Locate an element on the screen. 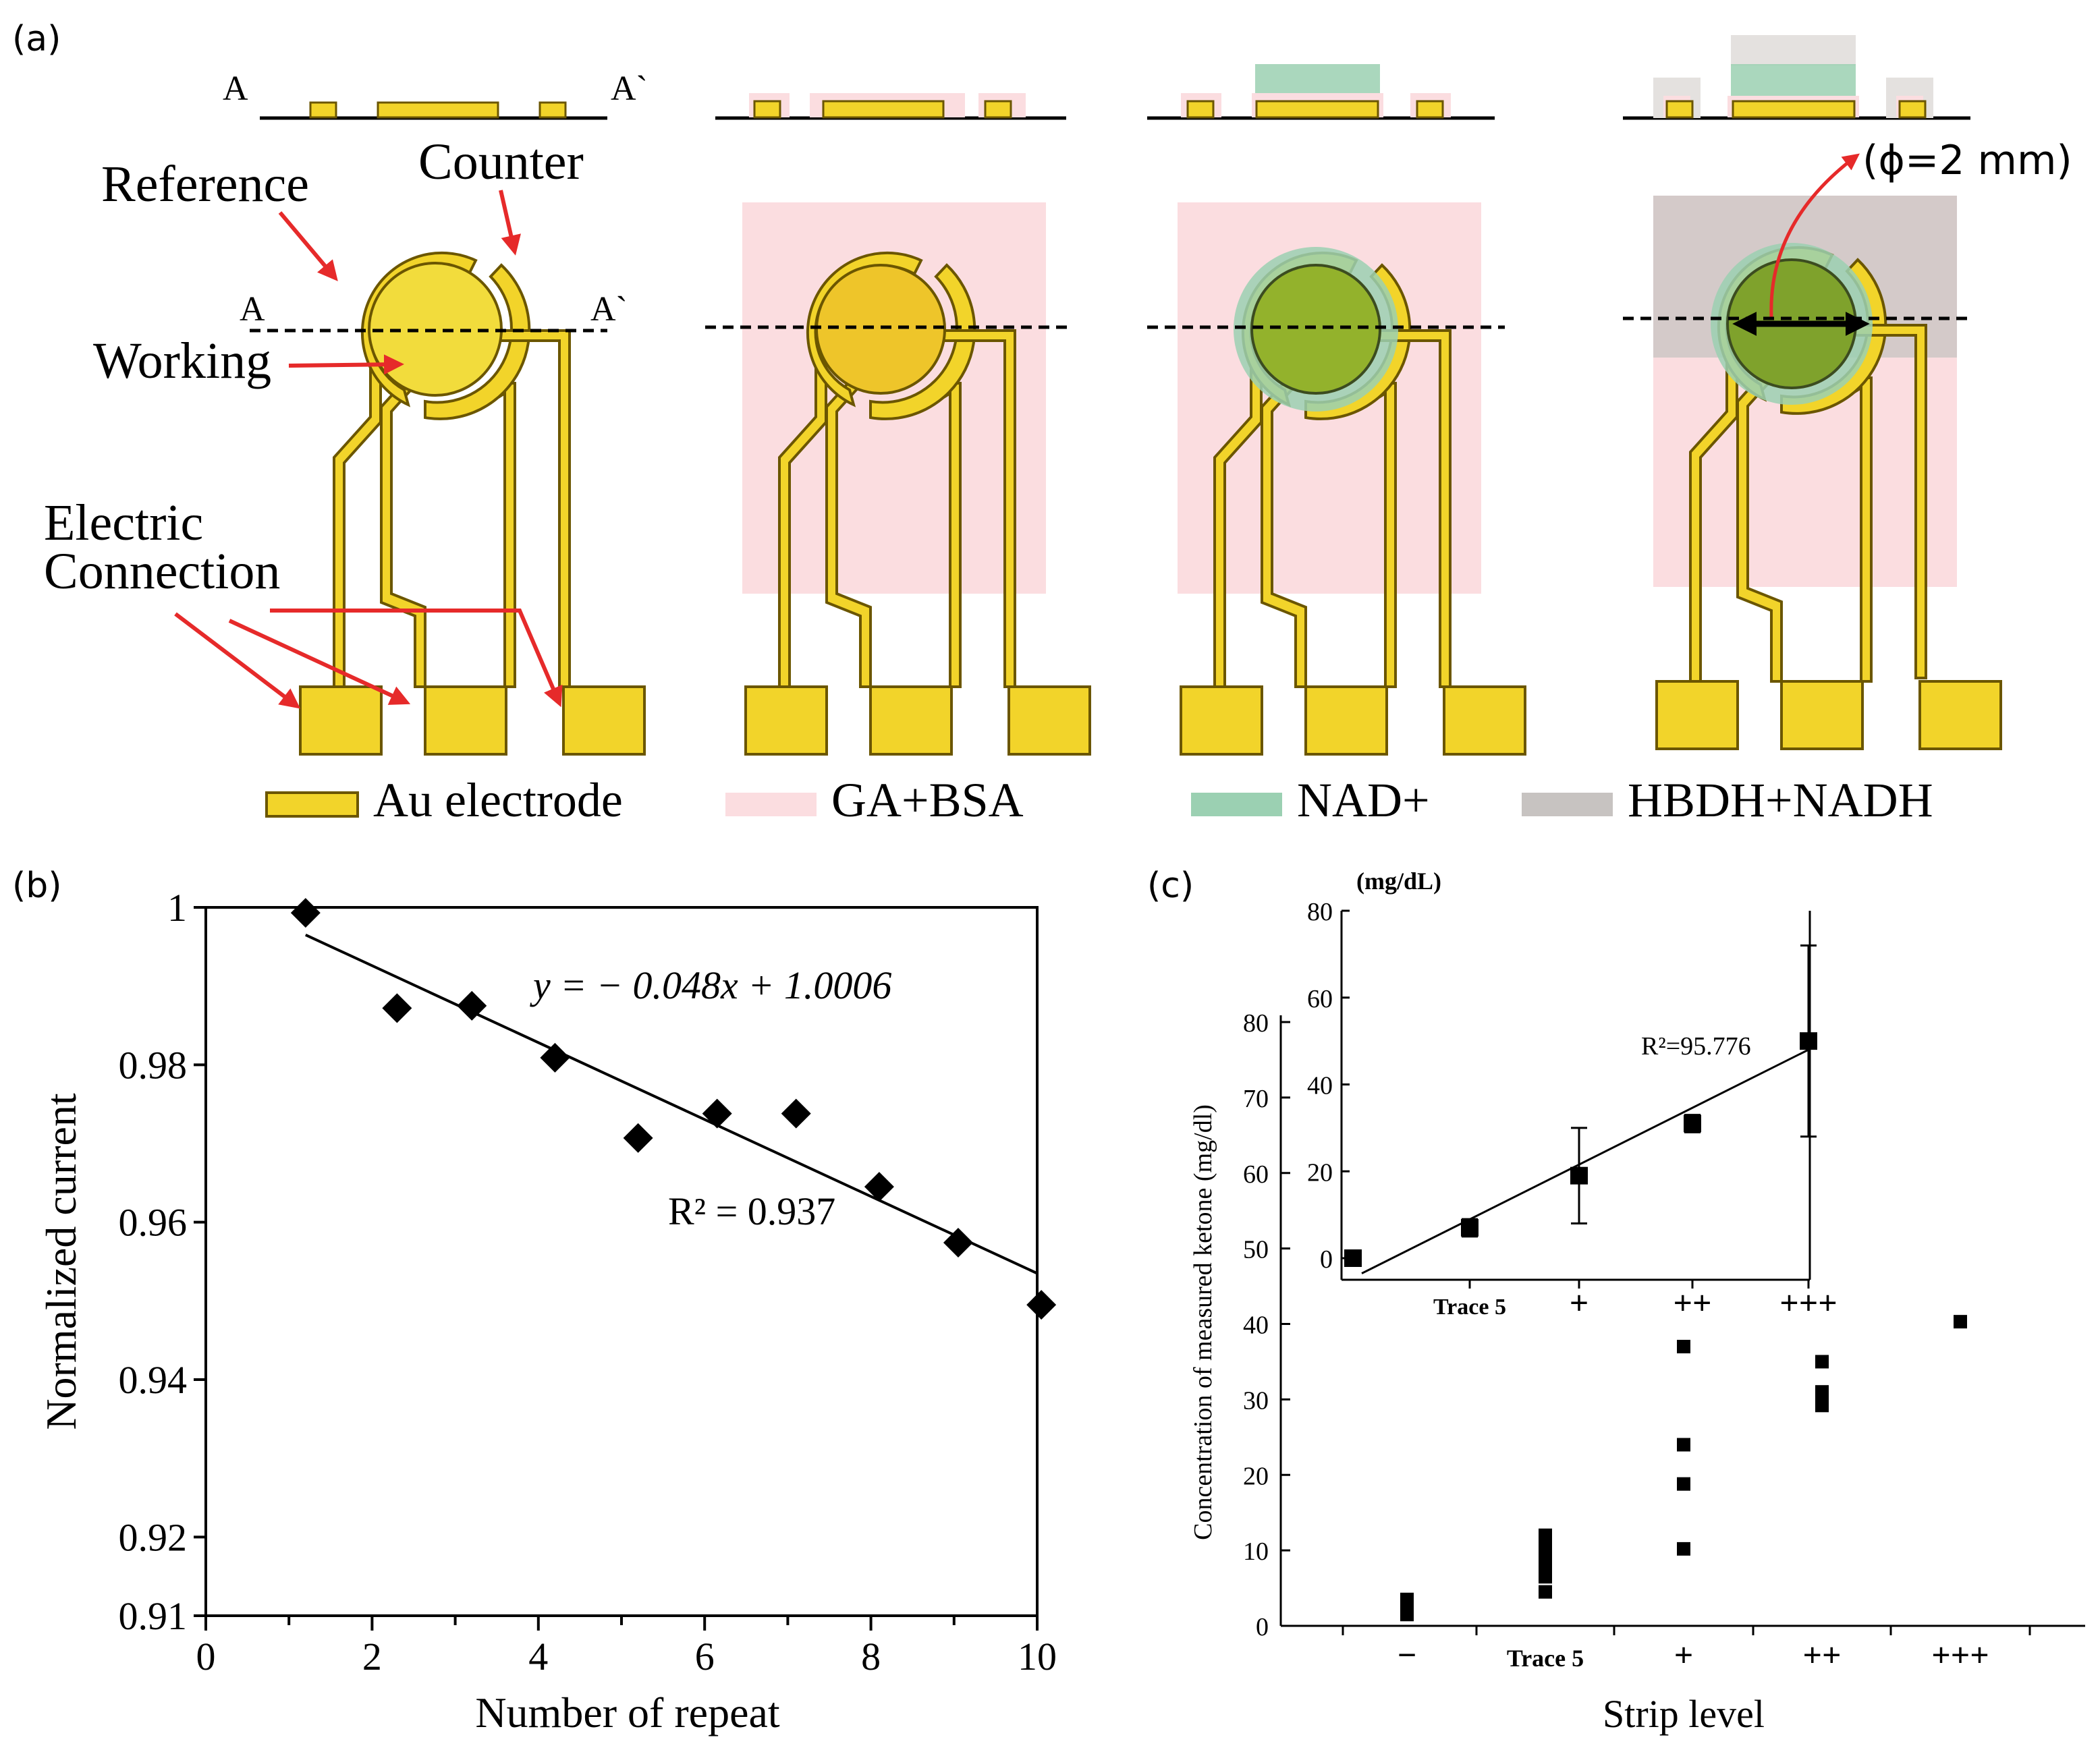 The image size is (2100, 1752). legend-a: Au electrode GA+BSA NAD+ HBDH+NADH is located at coordinates (1099, 800).